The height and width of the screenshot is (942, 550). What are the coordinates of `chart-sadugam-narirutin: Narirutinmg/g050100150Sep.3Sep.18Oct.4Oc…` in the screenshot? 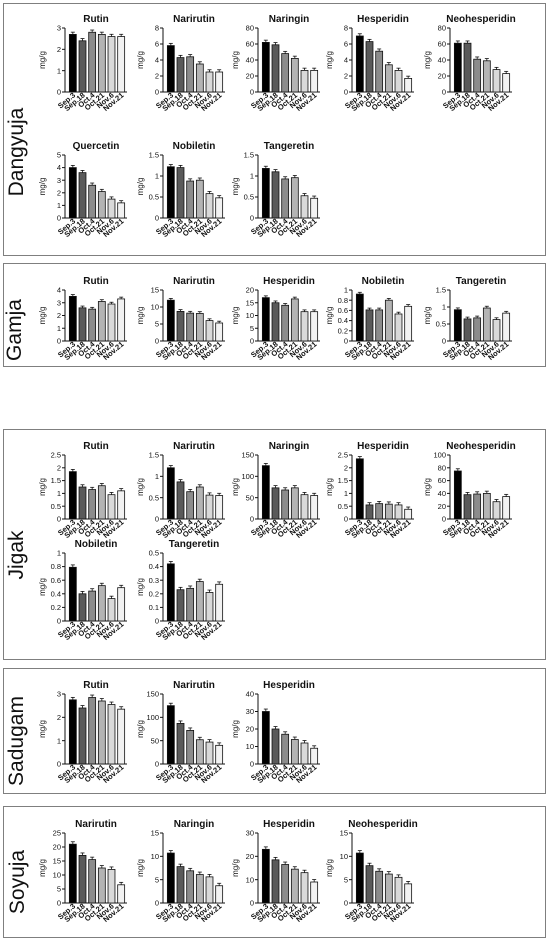 It's located at (180, 732).